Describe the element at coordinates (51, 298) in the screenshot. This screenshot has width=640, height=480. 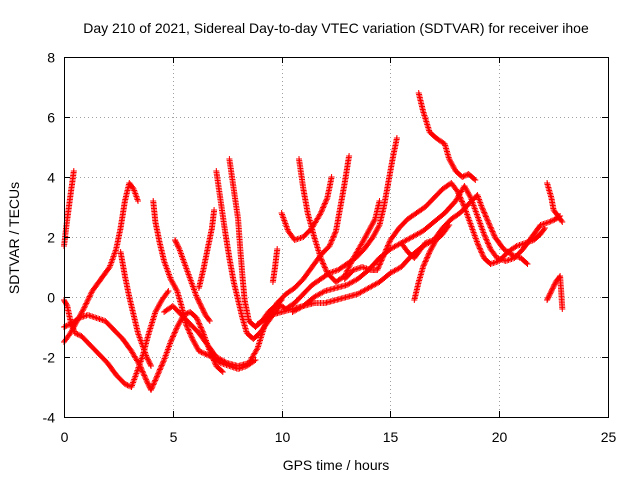
I see `y-tick-label: 0` at that location.